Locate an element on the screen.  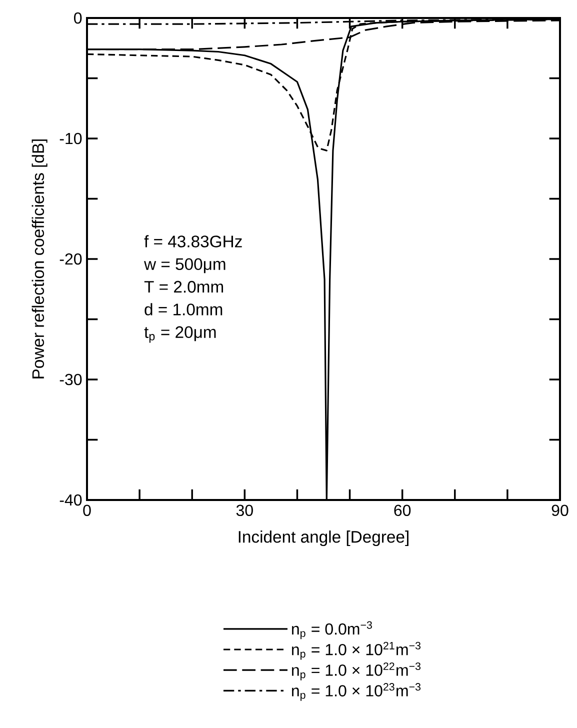
legend-label: n$_{p}$ = 0.0m$^{−3}$ is located at coordinates (332, 630).